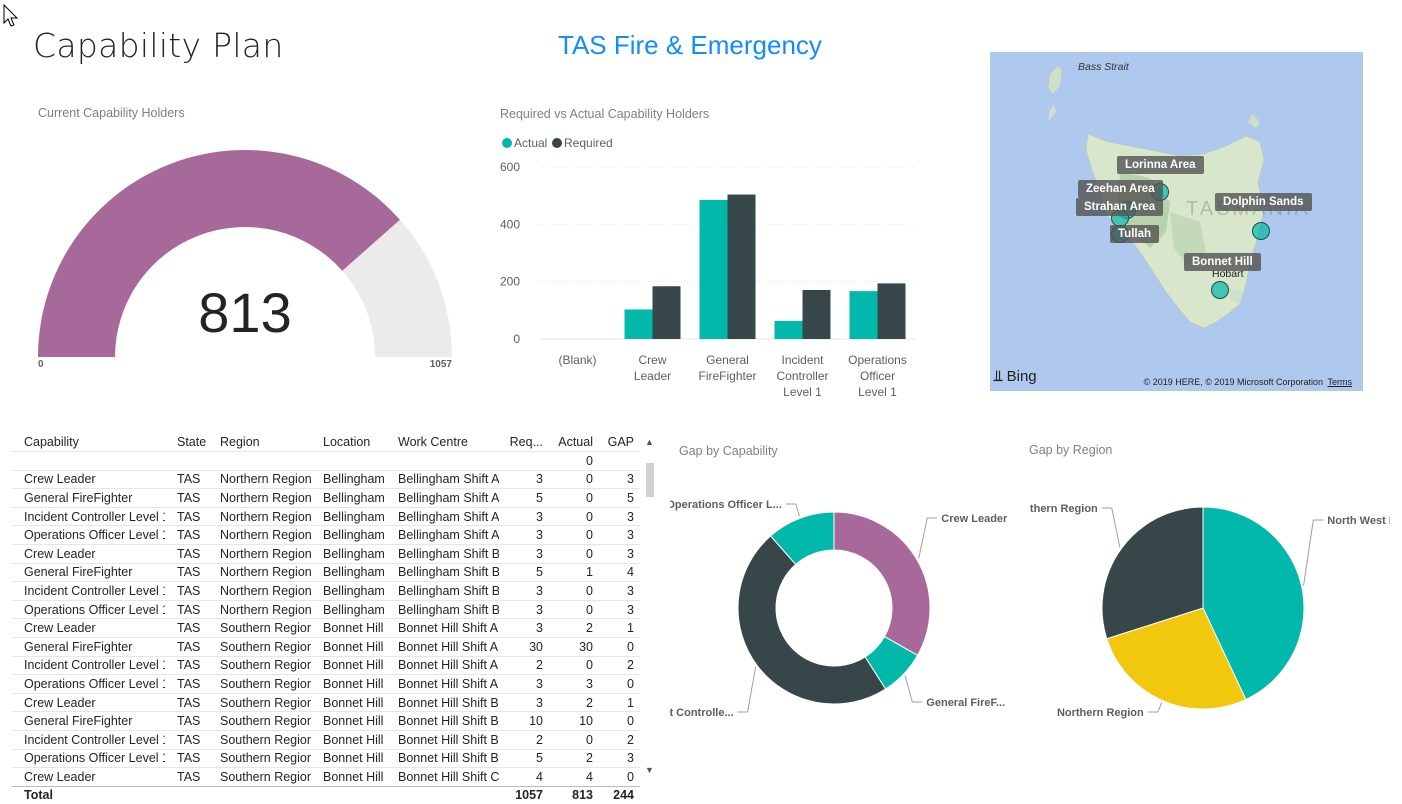 The height and width of the screenshot is (804, 1402). I want to click on x-category-label: Leader, so click(652, 376).